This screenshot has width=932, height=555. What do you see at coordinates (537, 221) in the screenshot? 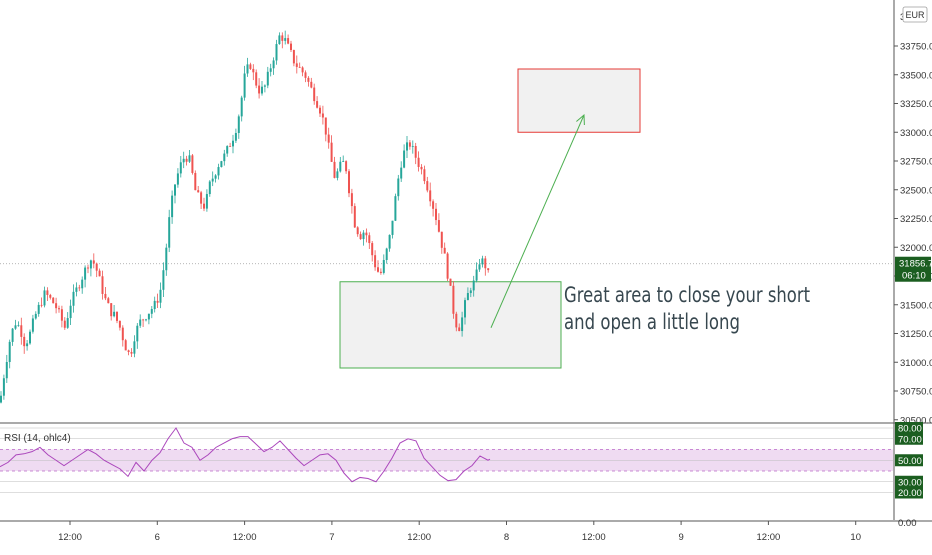
I see `arrow-line` at bounding box center [537, 221].